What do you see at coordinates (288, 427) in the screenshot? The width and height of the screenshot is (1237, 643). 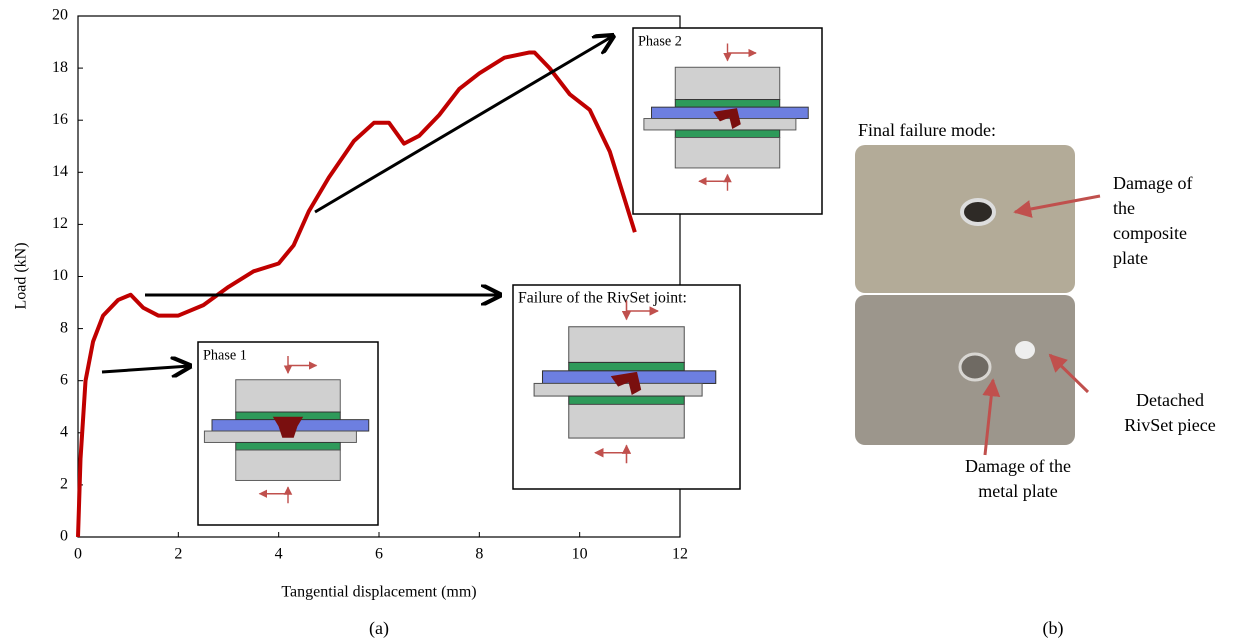 I see `rivet` at bounding box center [288, 427].